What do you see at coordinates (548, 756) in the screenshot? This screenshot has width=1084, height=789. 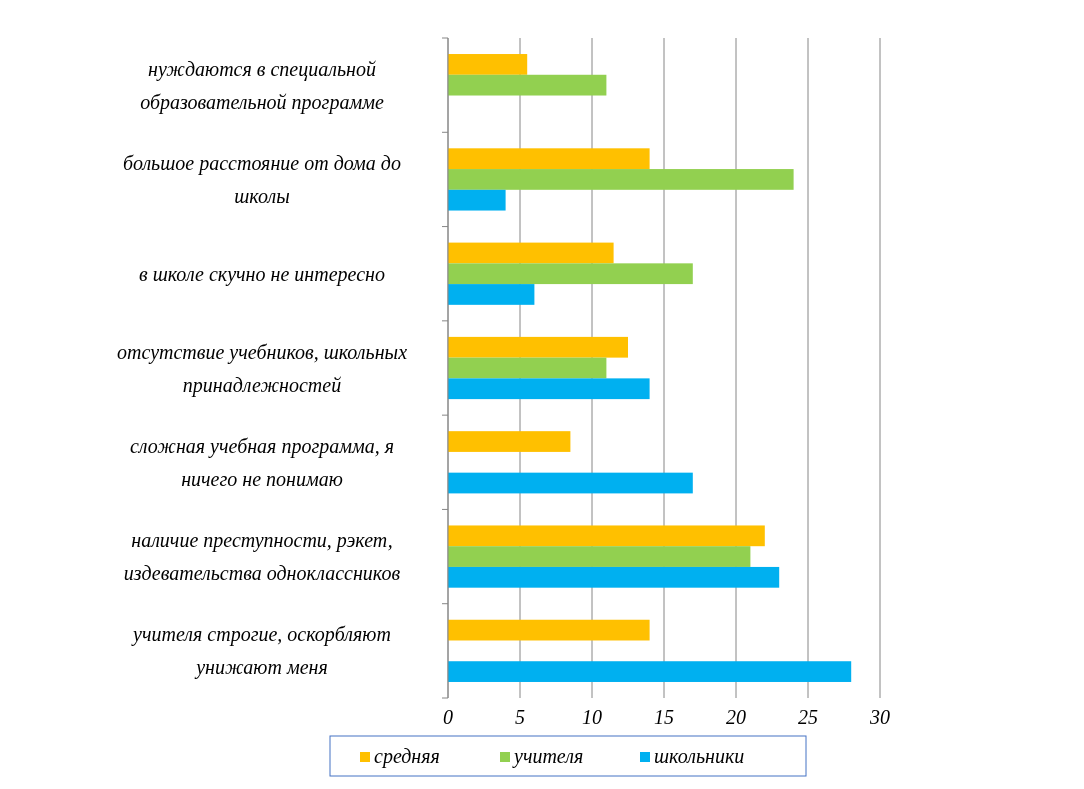 I see `legend-label: учителя` at bounding box center [548, 756].